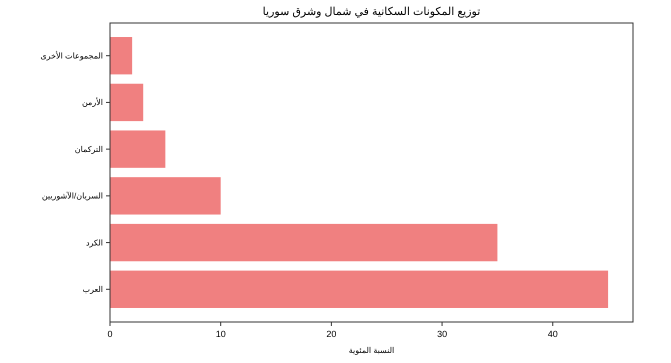 The image size is (671, 363). I want to click on x-tick-label: 20, so click(331, 334).